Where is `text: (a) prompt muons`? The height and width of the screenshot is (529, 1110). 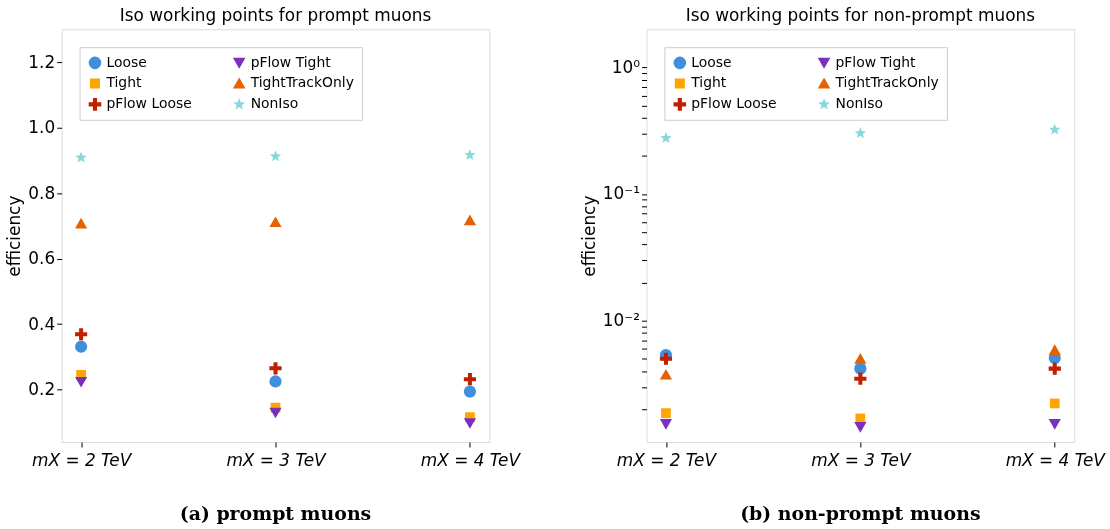 text: (a) prompt muons is located at coordinates (275, 512).